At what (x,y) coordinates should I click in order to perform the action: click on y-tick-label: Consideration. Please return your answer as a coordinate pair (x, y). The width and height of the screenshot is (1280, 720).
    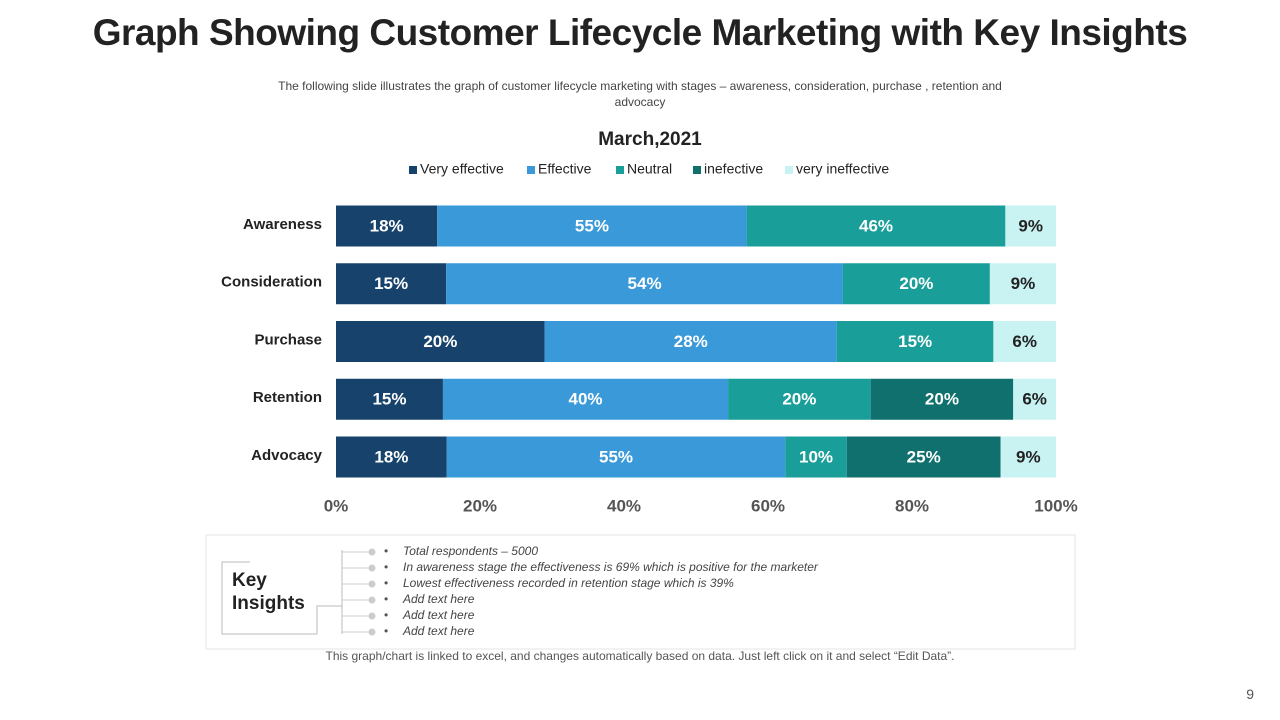
    Looking at the image, I should click on (271, 282).